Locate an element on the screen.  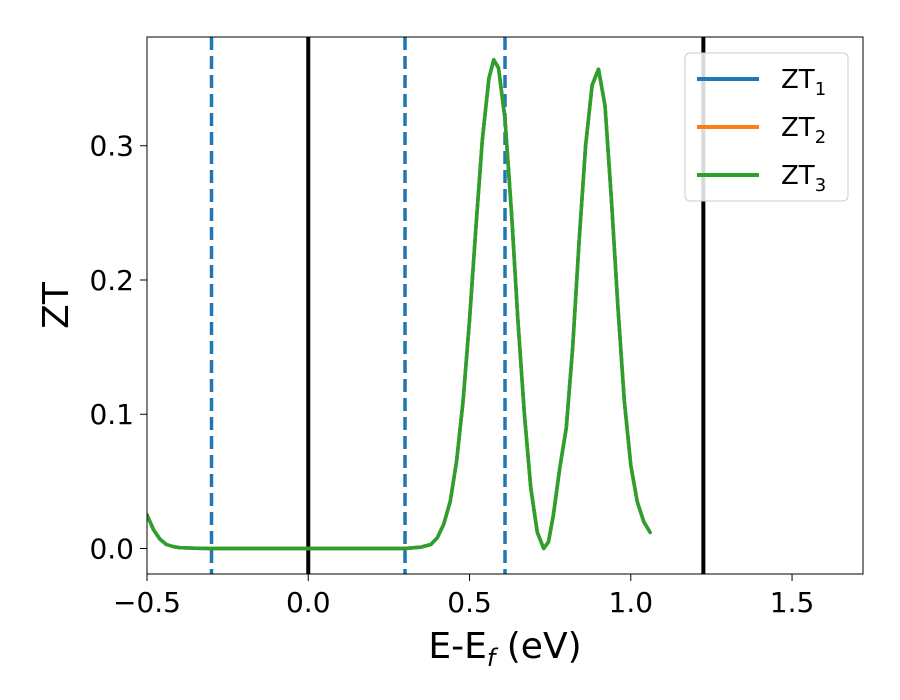
y-axis-label: ZT is located at coordinates (56, 305).